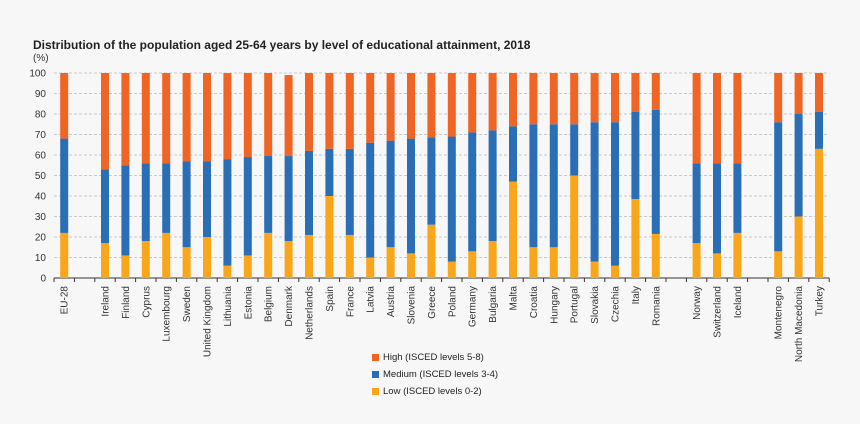 The width and height of the screenshot is (860, 424). I want to click on y-tick-label: 50, so click(41, 176).